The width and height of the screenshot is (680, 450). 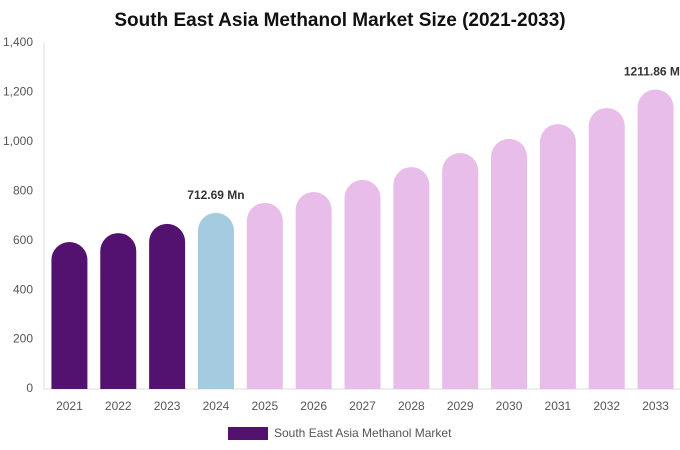 I want to click on y-tick-label: 1,000, so click(x=18, y=141).